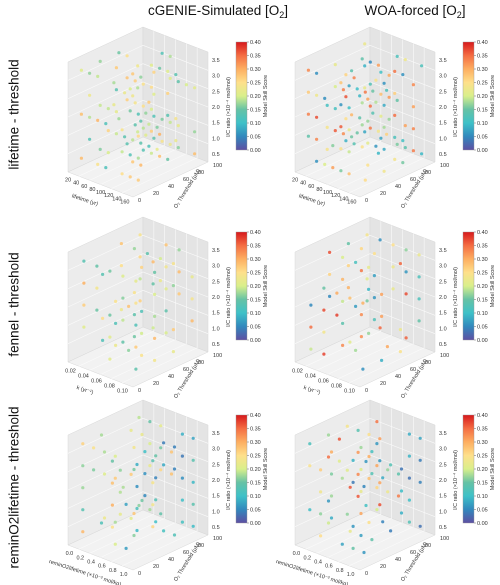  What do you see at coordinates (349, 392) in the screenshot?
I see `x-tick-label: 0.10` at bounding box center [349, 392].